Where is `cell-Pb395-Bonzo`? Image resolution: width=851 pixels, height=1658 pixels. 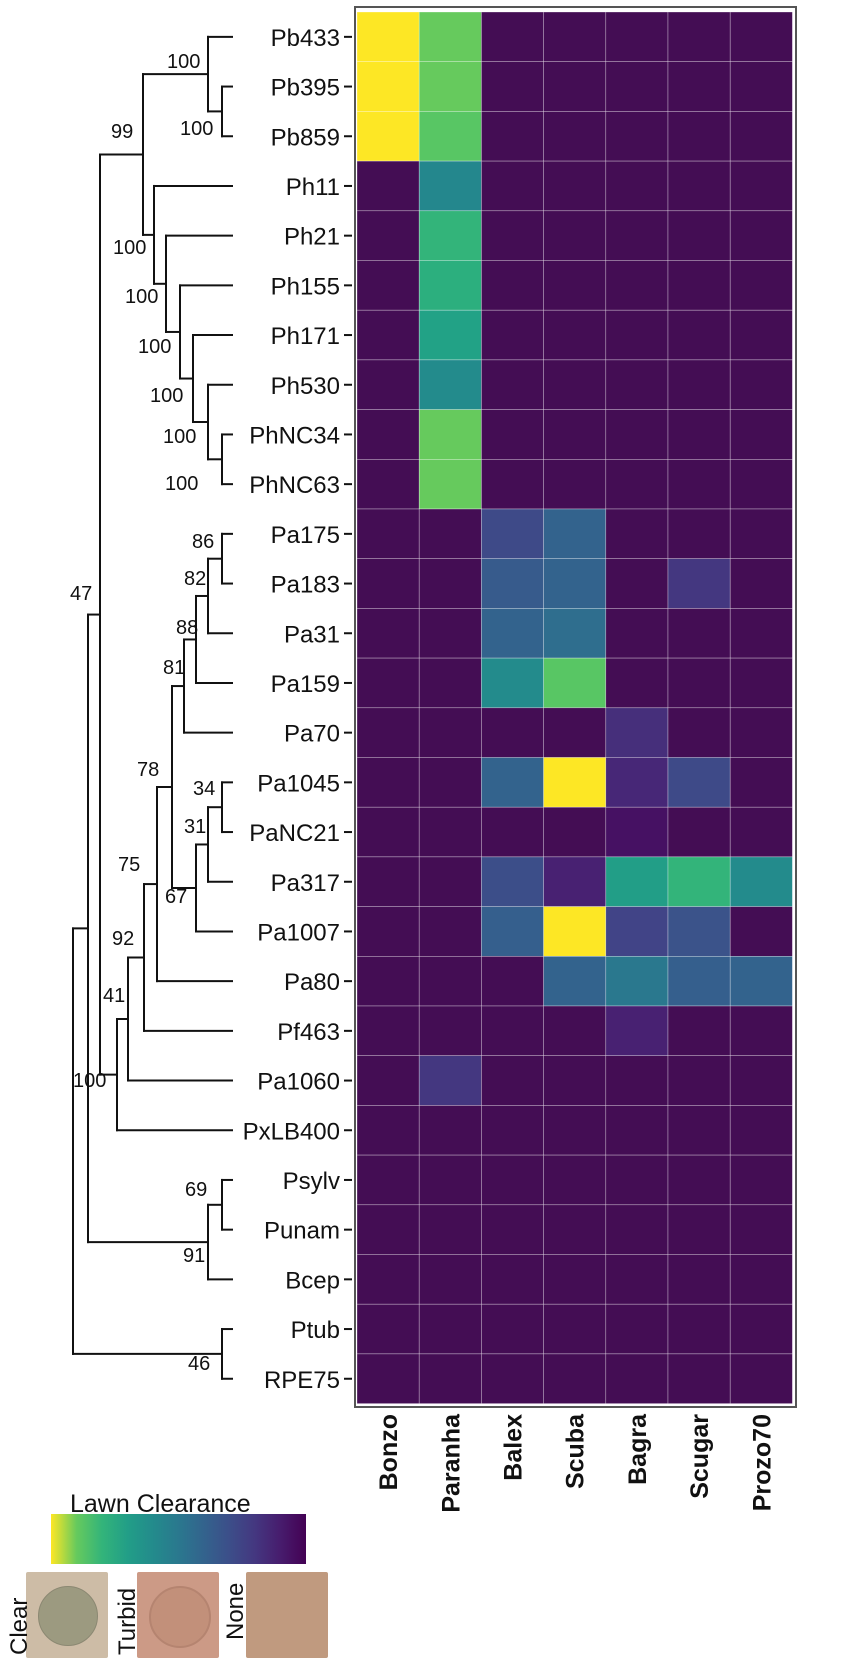 cell-Pb395-Bonzo is located at coordinates (388, 86).